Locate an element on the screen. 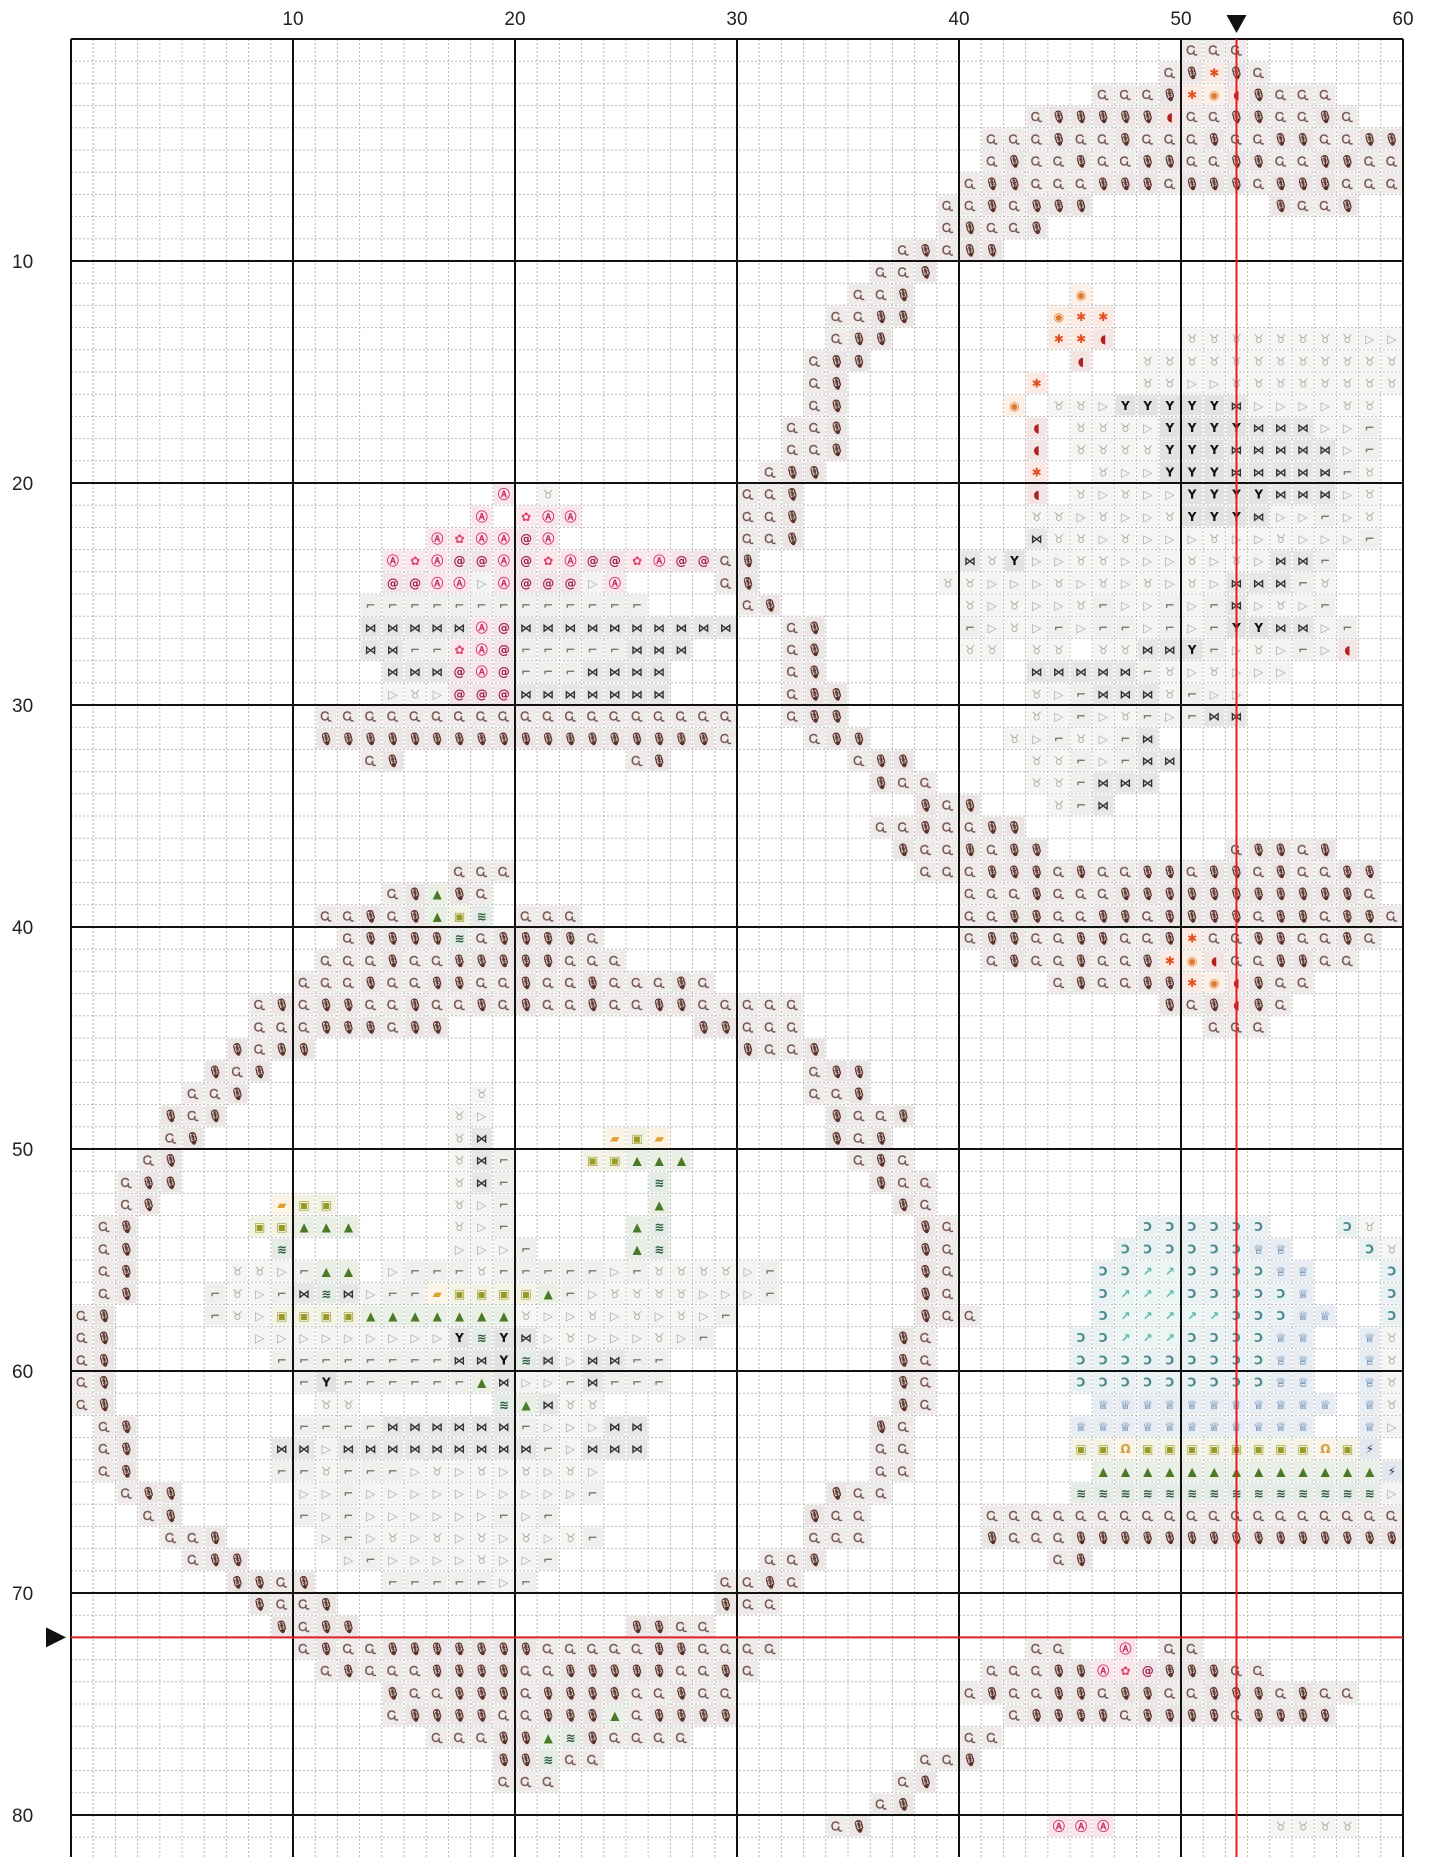  stitch-symbol: Y is located at coordinates (1214, 406).